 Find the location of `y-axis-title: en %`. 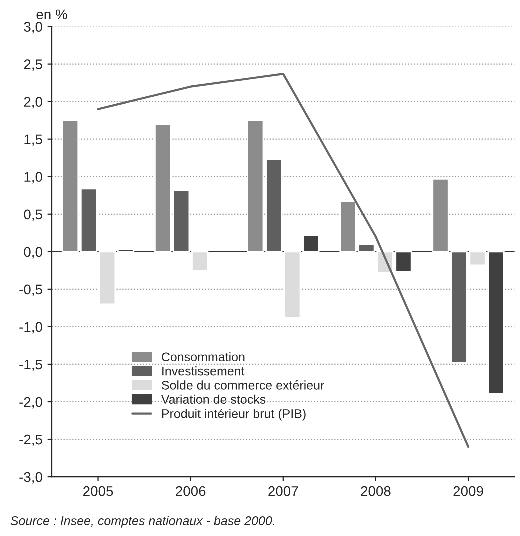

y-axis-title: en % is located at coordinates (52, 15).